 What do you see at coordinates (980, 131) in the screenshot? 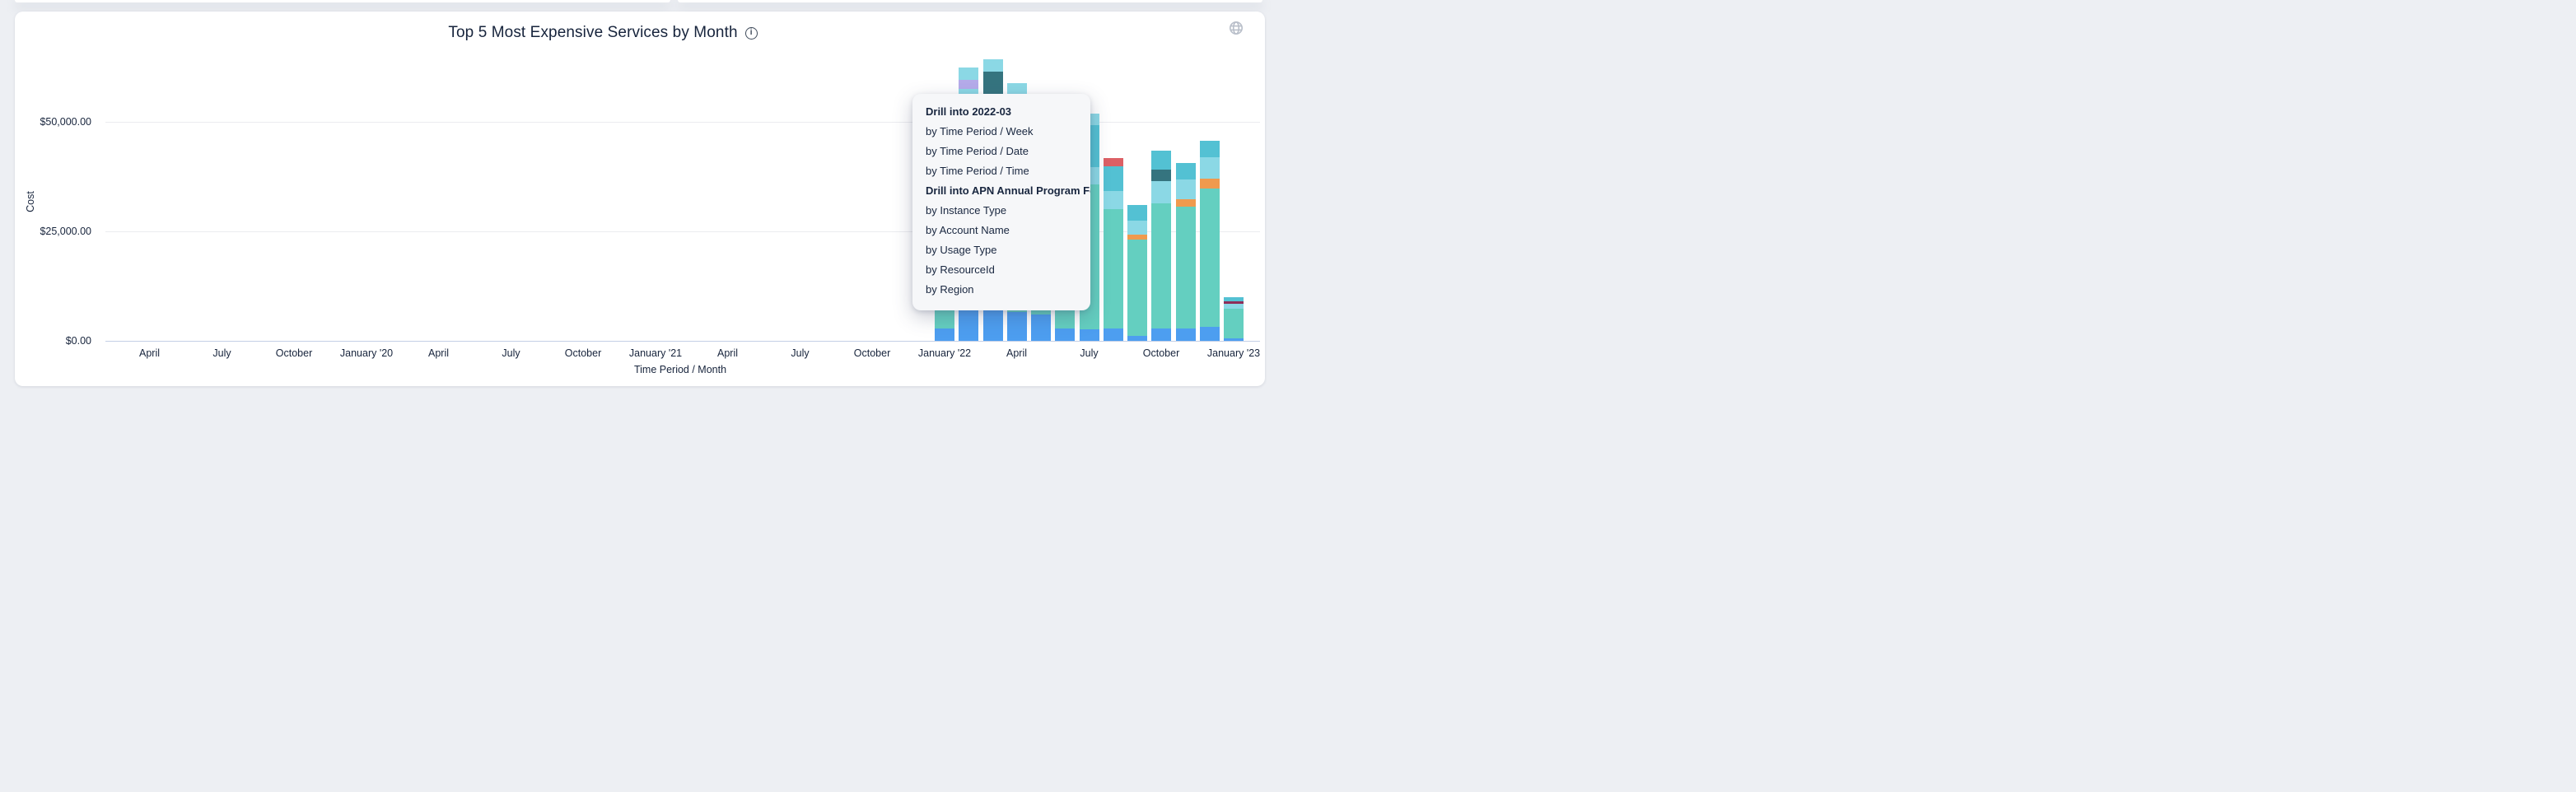
I see `menu-item-by-time-period-week: by Time Period / Week` at bounding box center [980, 131].